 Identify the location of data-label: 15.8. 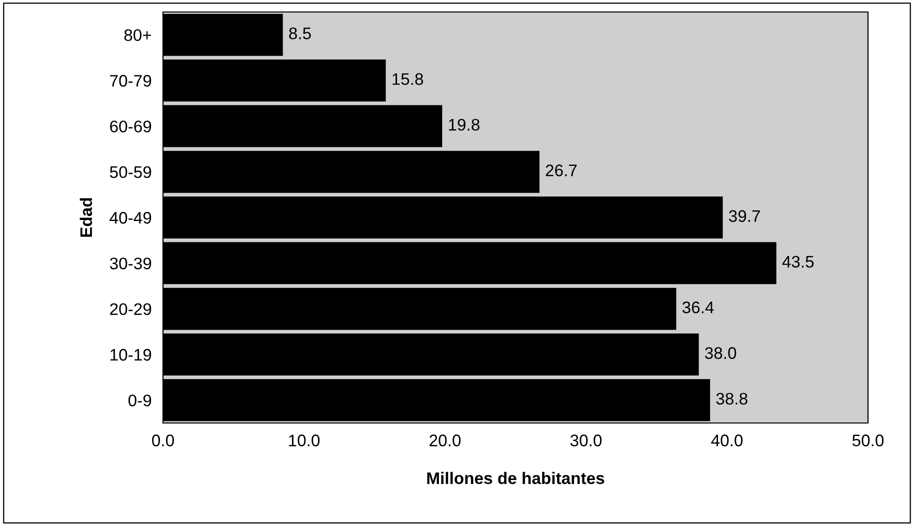
(408, 79).